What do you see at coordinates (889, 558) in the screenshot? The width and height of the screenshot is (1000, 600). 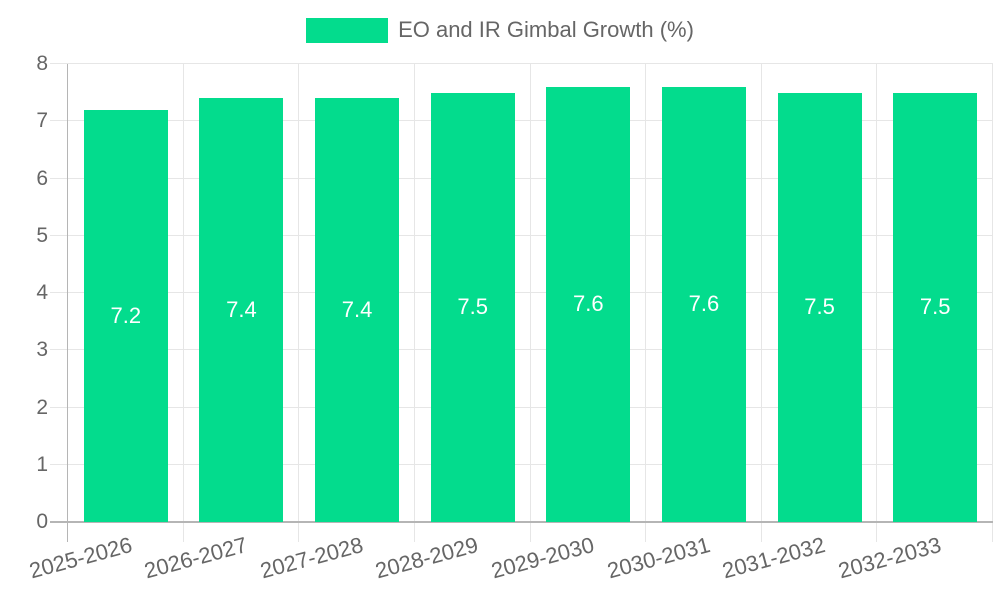 I see `x-tick-label: 2032-2033` at bounding box center [889, 558].